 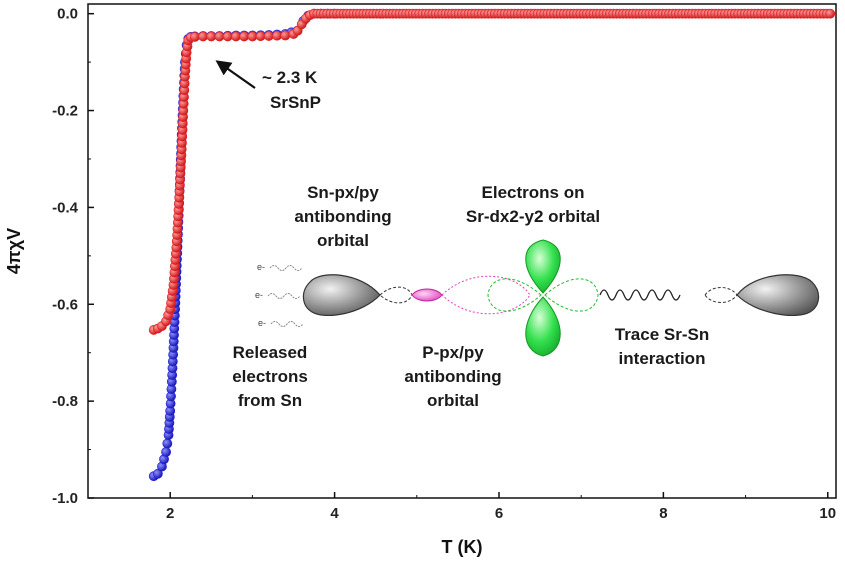 I want to click on sn-lobe-left-back, so click(x=396, y=295).